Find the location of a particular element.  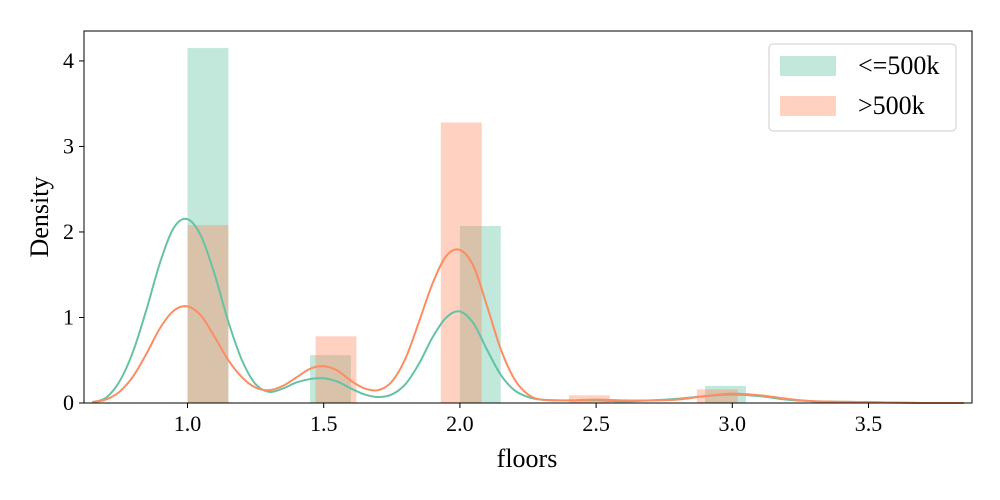

y-tick-label: 4 is located at coordinates (68, 60).